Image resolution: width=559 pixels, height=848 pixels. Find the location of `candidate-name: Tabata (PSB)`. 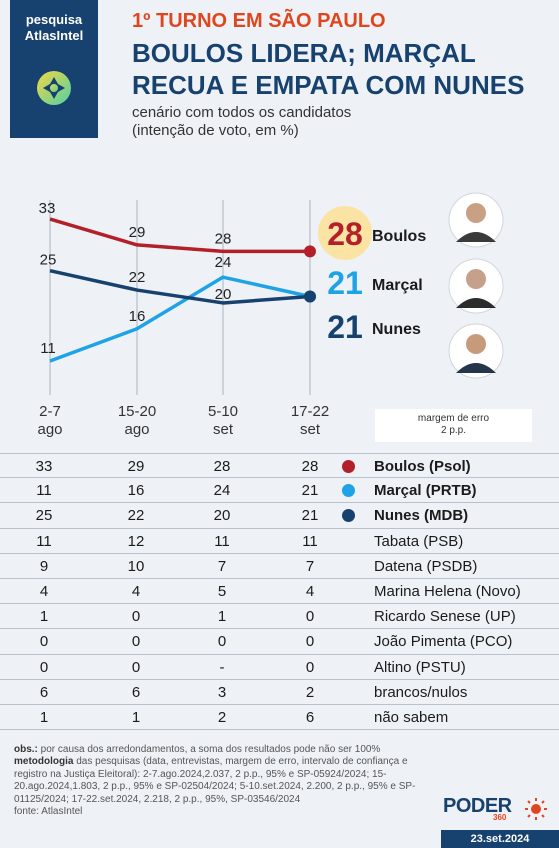

candidate-name: Tabata (PSB) is located at coordinates (419, 541).